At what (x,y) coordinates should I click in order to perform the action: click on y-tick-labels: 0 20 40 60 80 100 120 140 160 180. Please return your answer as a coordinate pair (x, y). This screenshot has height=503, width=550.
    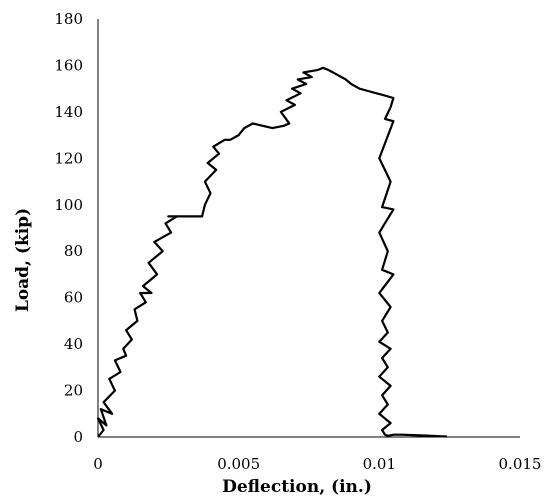
    Looking at the image, I should click on (68, 228).